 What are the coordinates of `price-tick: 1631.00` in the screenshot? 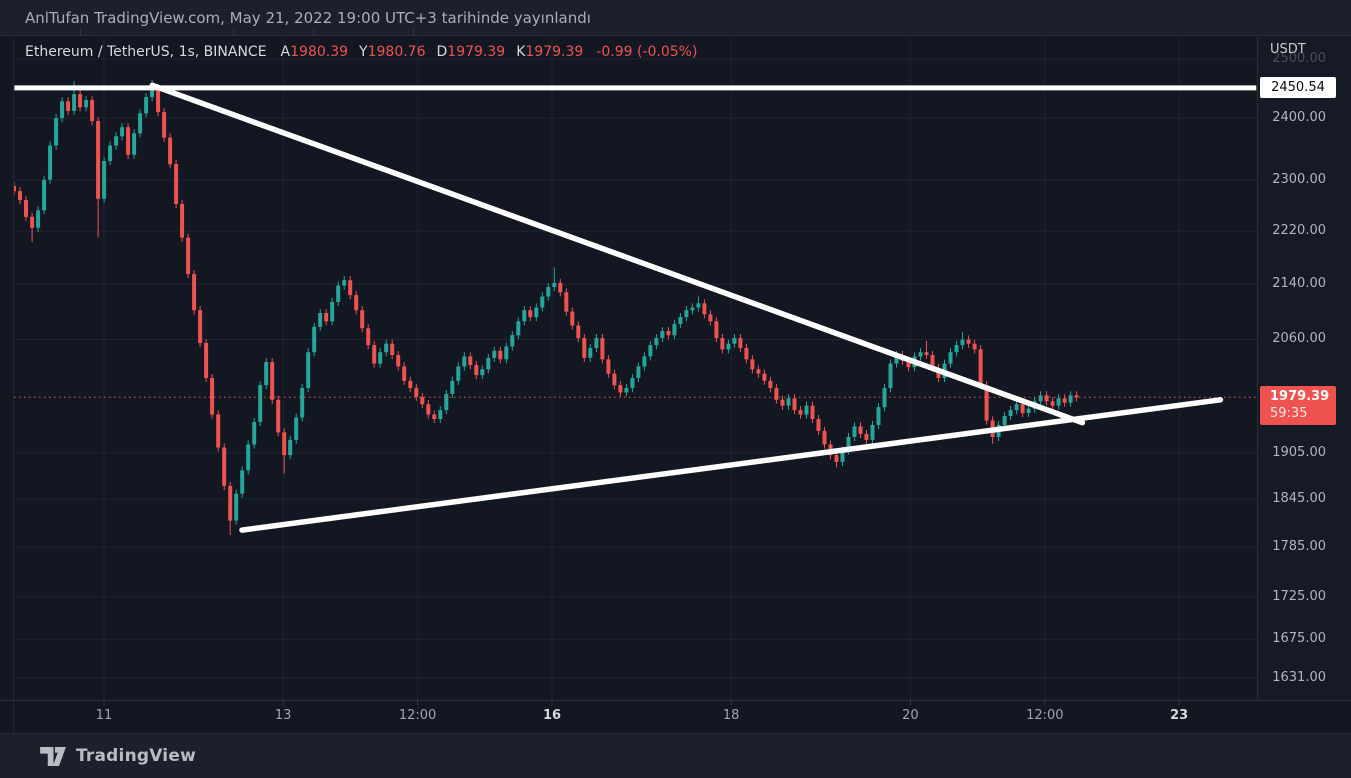 It's located at (1299, 677).